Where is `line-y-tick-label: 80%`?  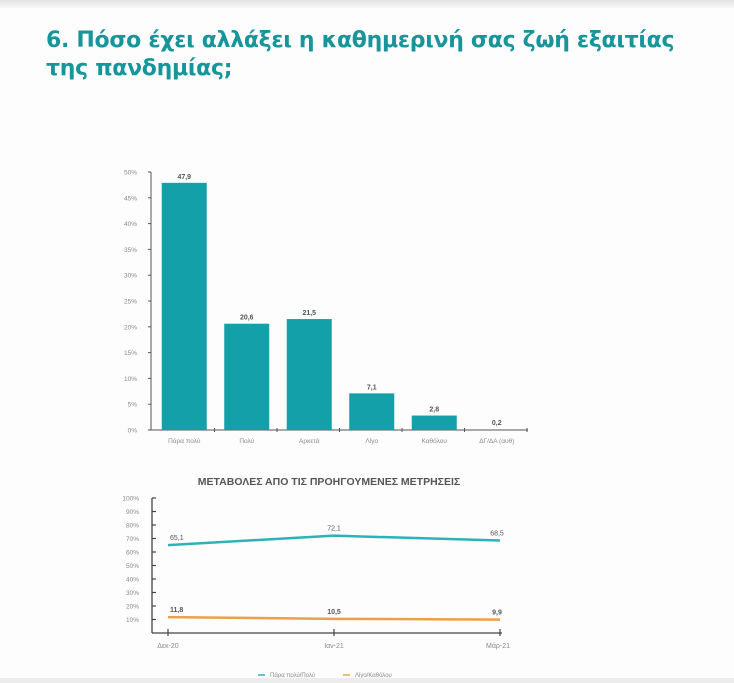
line-y-tick-label: 80% is located at coordinates (132, 526).